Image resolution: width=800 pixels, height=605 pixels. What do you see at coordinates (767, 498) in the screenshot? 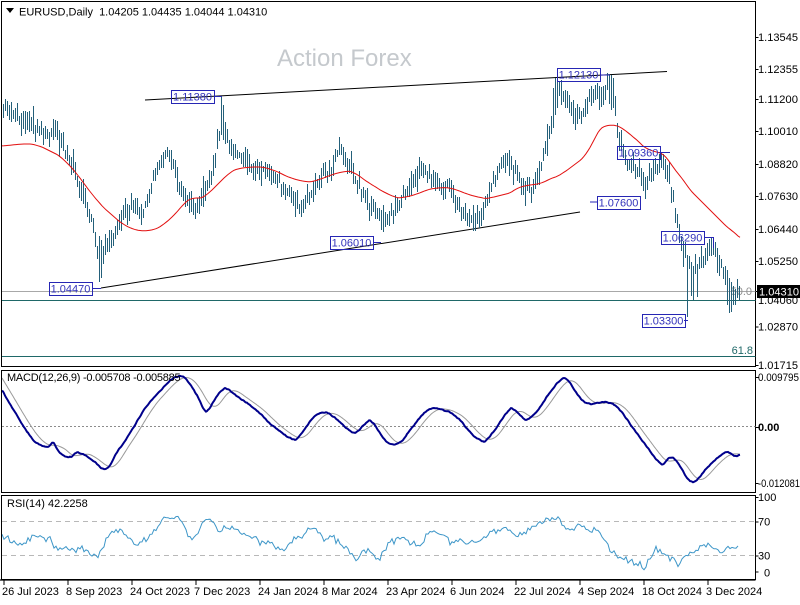
I see `svg-text: 100` at bounding box center [767, 498].